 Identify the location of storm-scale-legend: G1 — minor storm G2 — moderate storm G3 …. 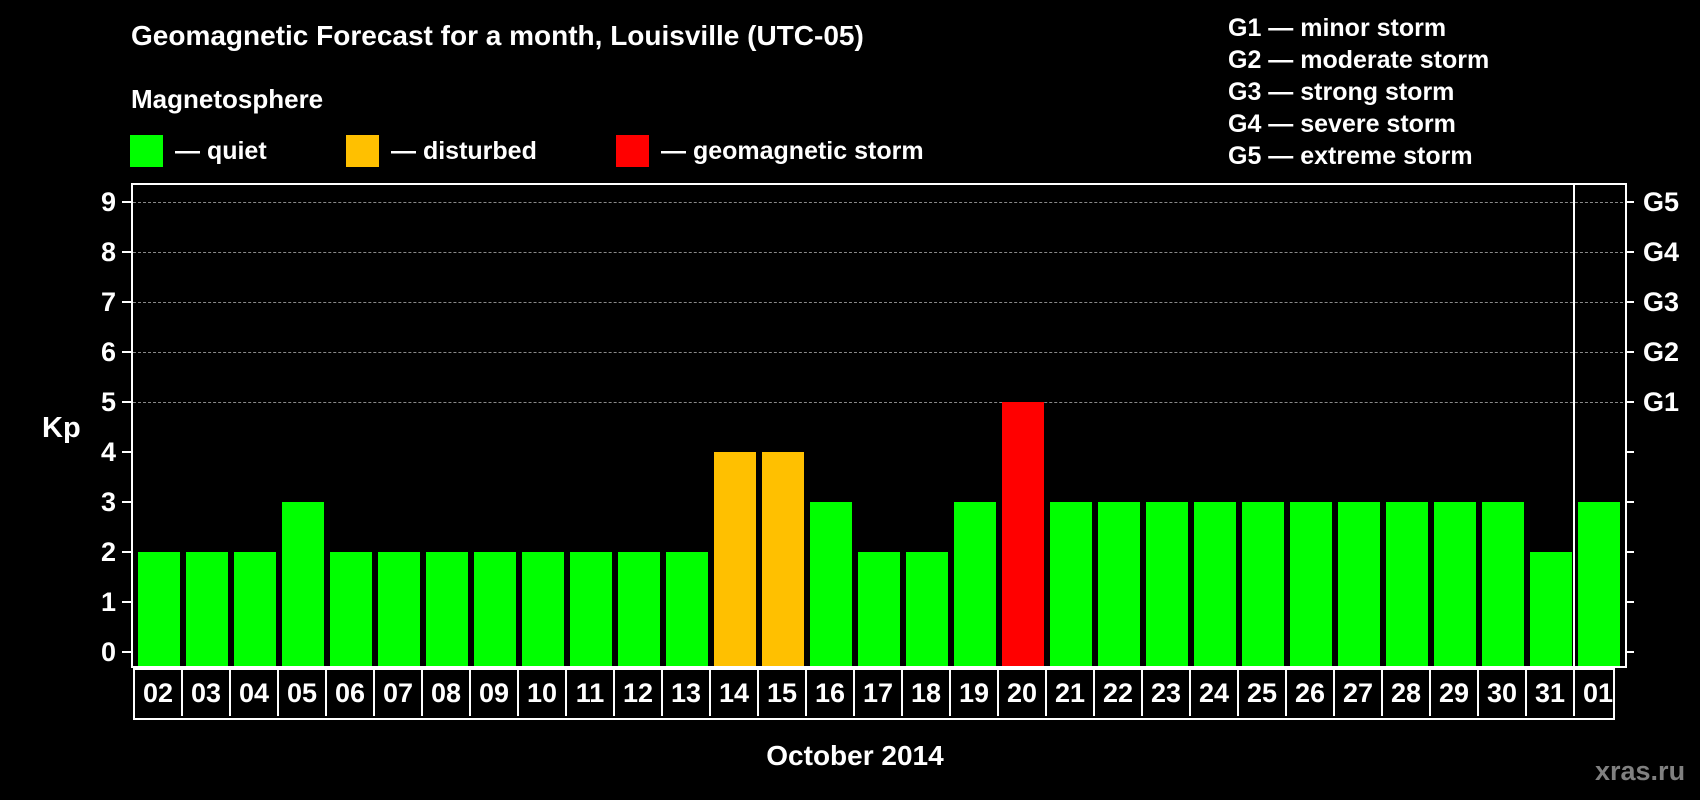
(1358, 92).